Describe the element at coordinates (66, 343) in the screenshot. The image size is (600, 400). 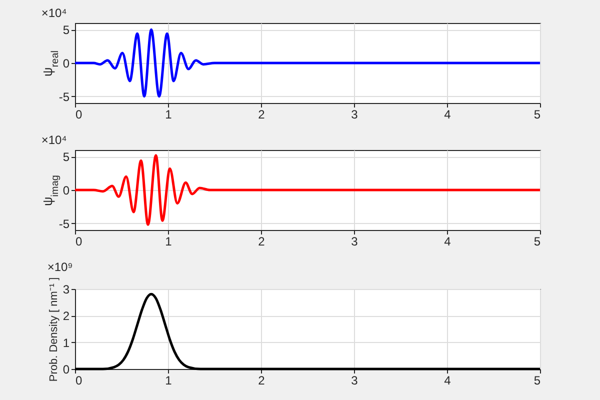
I see `y-tick-label: 1` at that location.